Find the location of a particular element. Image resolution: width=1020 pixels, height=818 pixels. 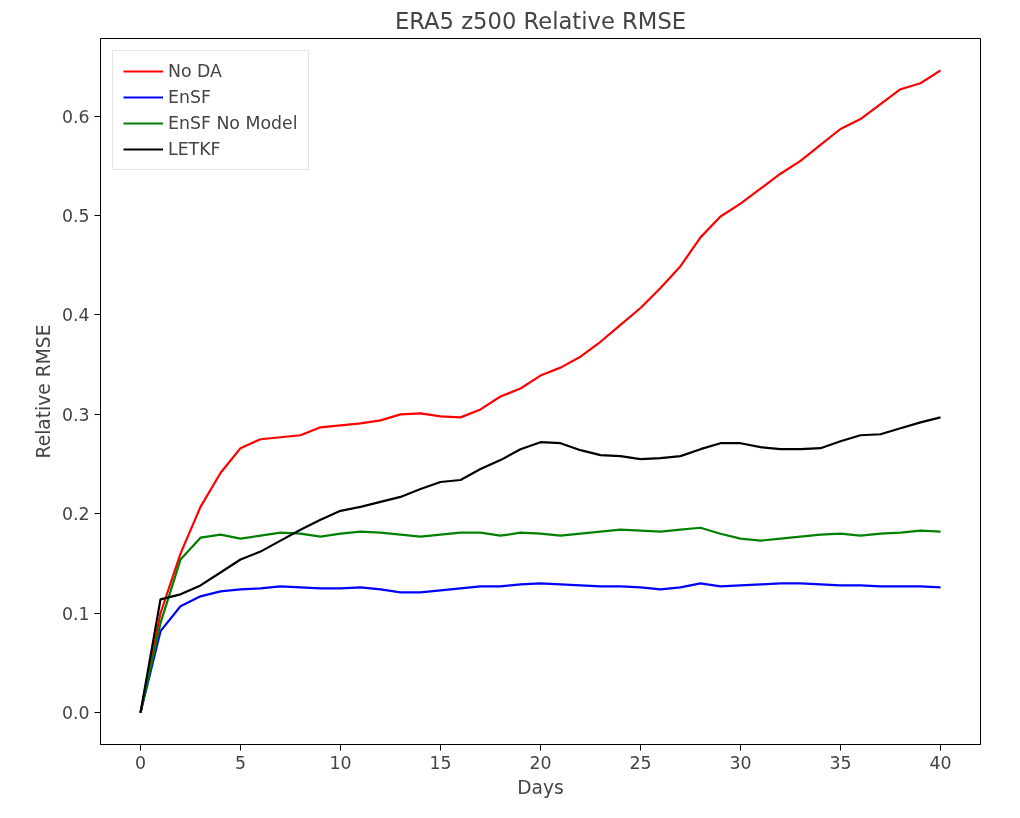

chart-title: ERA5 z500 Relative RMSE is located at coordinates (540, 20).